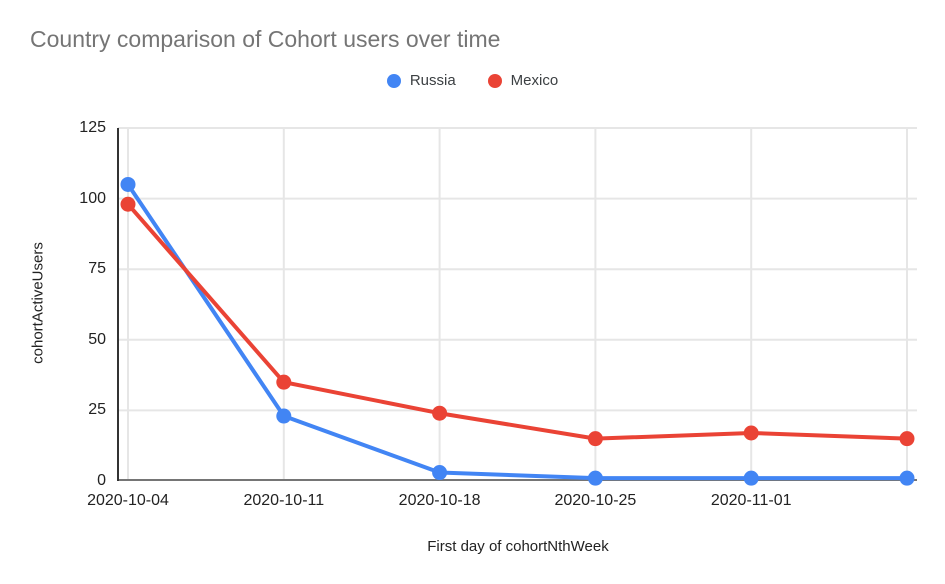 The image size is (945, 584). Describe the element at coordinates (97, 268) in the screenshot. I see `y-tick-75: 75` at that location.